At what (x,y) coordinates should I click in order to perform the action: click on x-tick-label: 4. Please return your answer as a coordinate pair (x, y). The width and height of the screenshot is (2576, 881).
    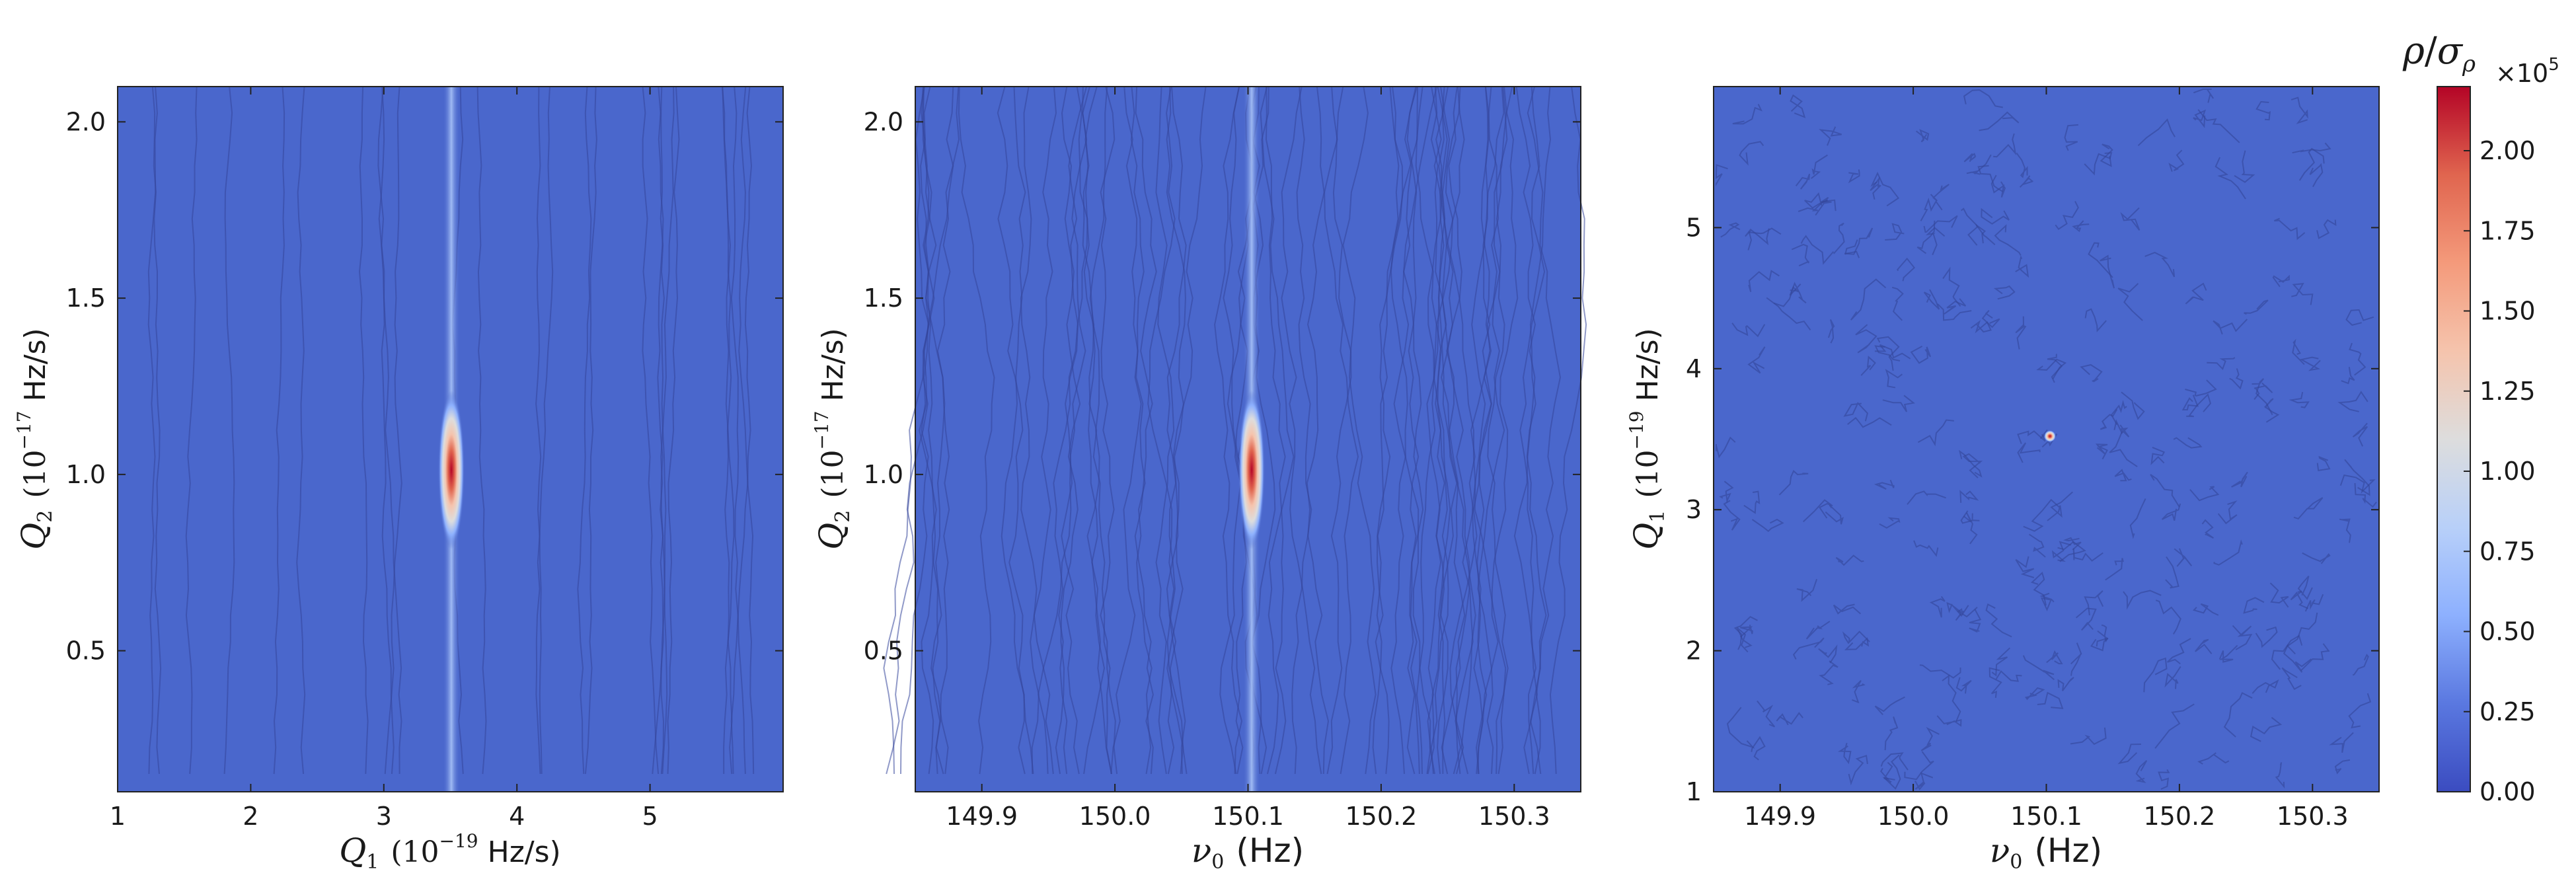
    Looking at the image, I should click on (517, 816).